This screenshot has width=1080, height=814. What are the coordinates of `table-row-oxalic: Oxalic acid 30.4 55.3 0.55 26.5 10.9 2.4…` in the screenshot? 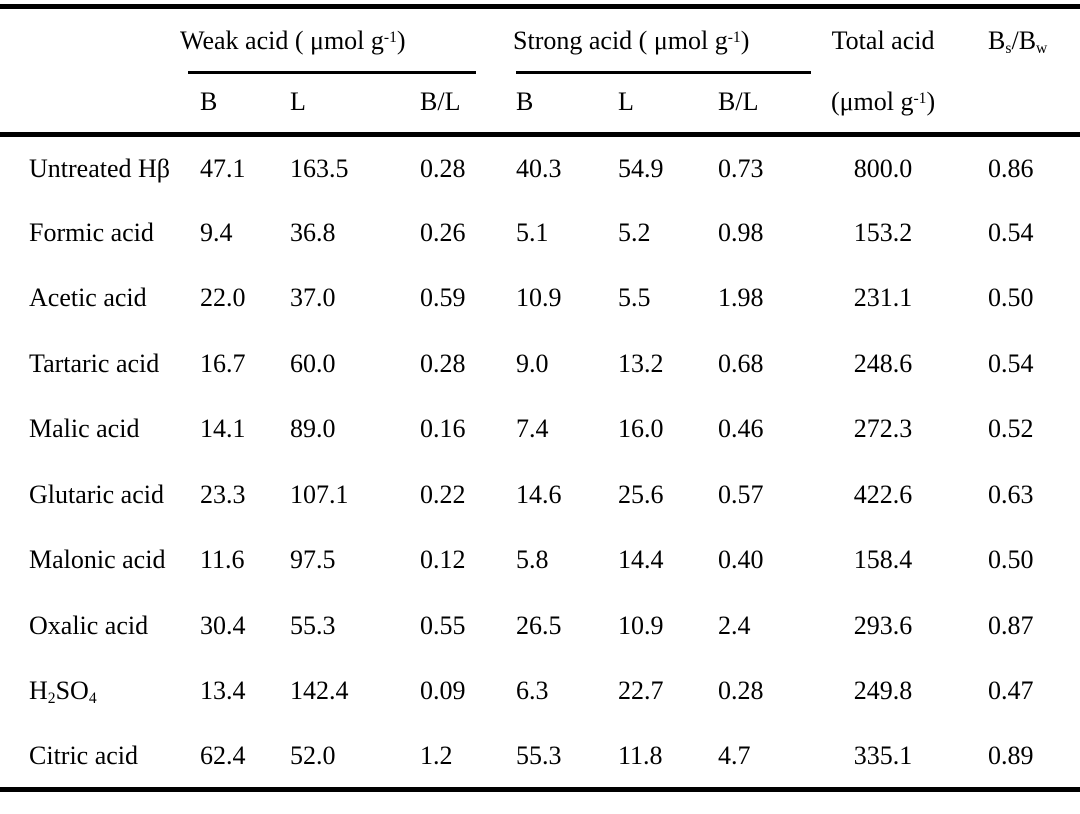 It's located at (540, 626).